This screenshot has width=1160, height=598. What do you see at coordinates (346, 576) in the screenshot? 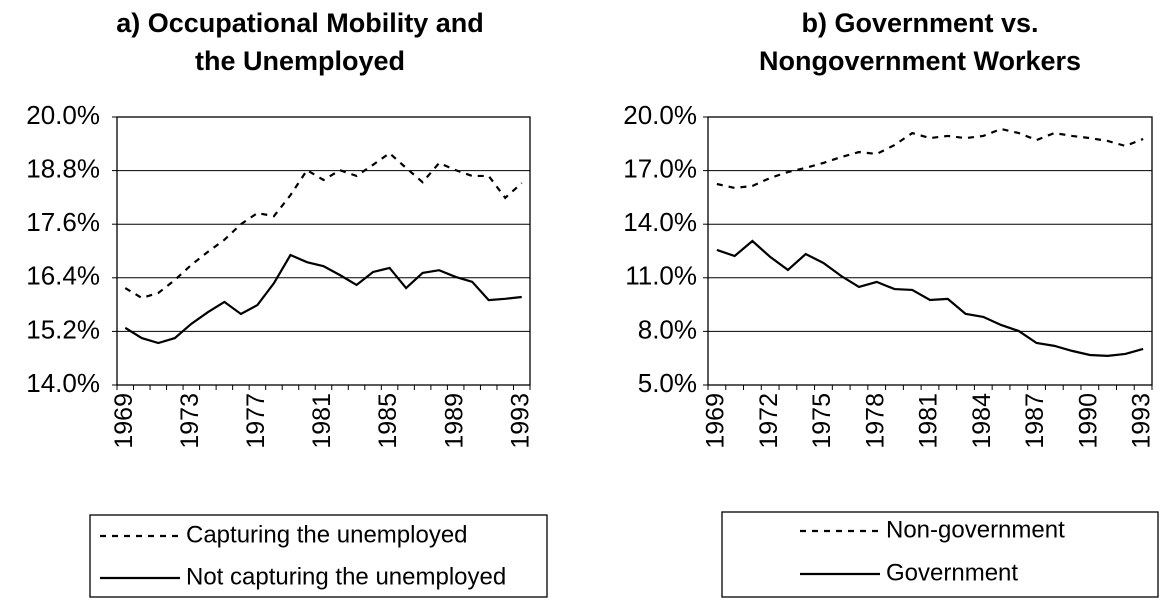
I see `legend-label: Not capturing the unemployed` at bounding box center [346, 576].